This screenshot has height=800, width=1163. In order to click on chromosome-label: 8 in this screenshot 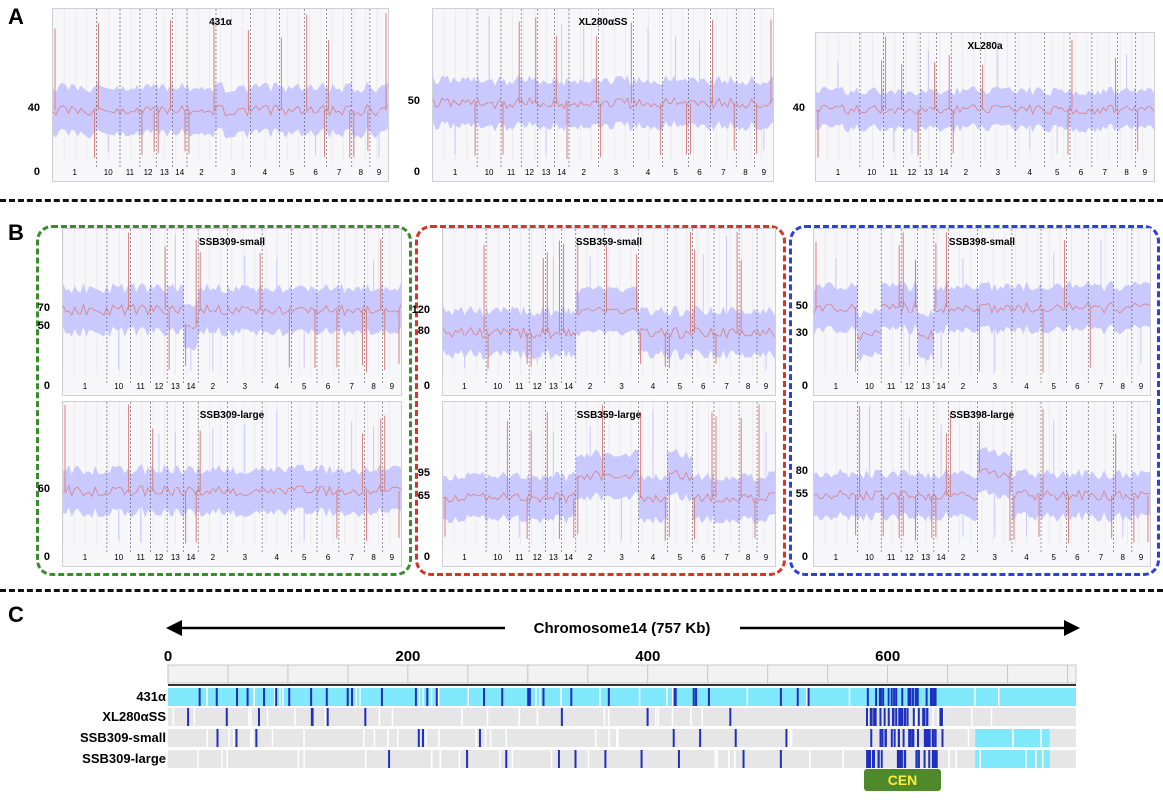, I will do `click(1123, 557)`.